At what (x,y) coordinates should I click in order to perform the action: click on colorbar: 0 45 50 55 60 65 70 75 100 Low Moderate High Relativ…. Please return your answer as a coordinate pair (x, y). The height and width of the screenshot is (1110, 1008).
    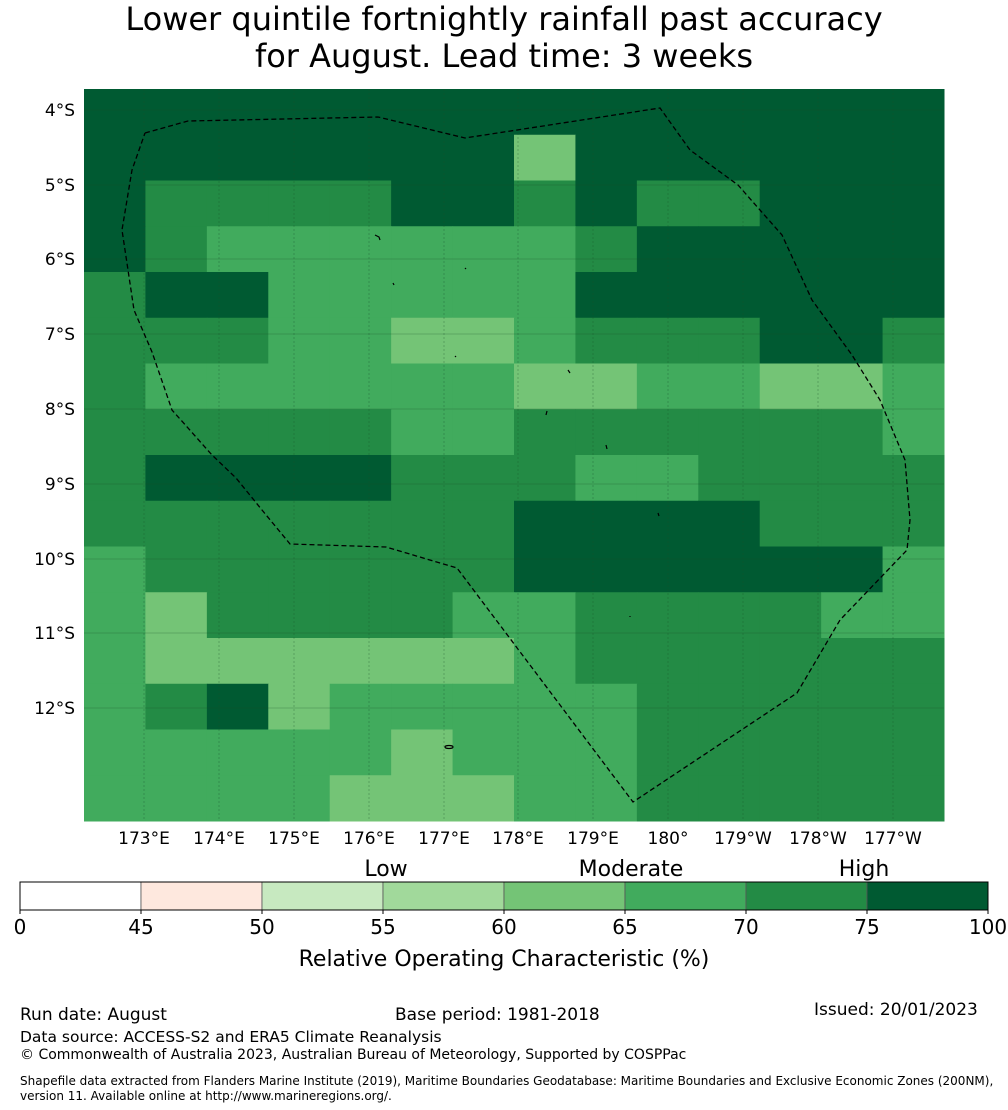
    Looking at the image, I should click on (510, 914).